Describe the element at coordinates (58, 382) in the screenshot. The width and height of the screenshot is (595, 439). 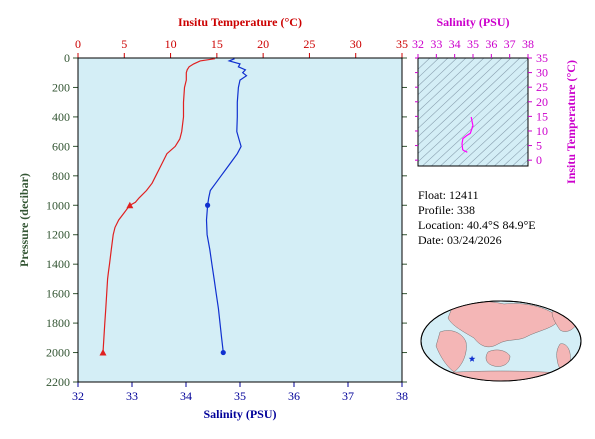
I see `pressure-tick-label: 2200` at that location.